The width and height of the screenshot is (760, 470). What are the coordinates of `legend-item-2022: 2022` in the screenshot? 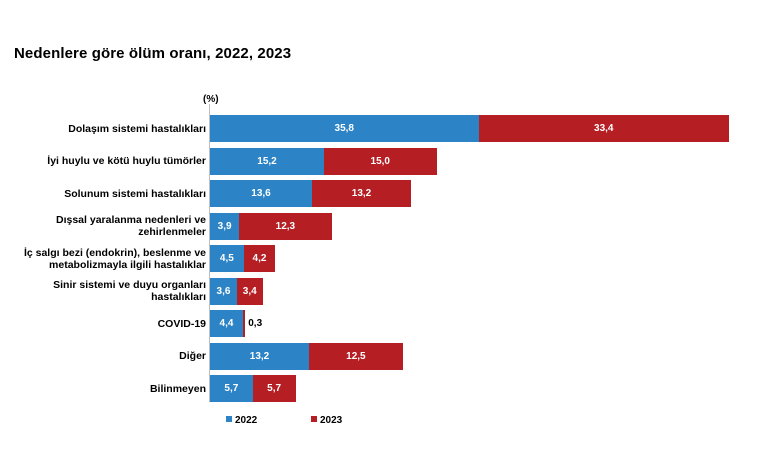 It's located at (241, 420).